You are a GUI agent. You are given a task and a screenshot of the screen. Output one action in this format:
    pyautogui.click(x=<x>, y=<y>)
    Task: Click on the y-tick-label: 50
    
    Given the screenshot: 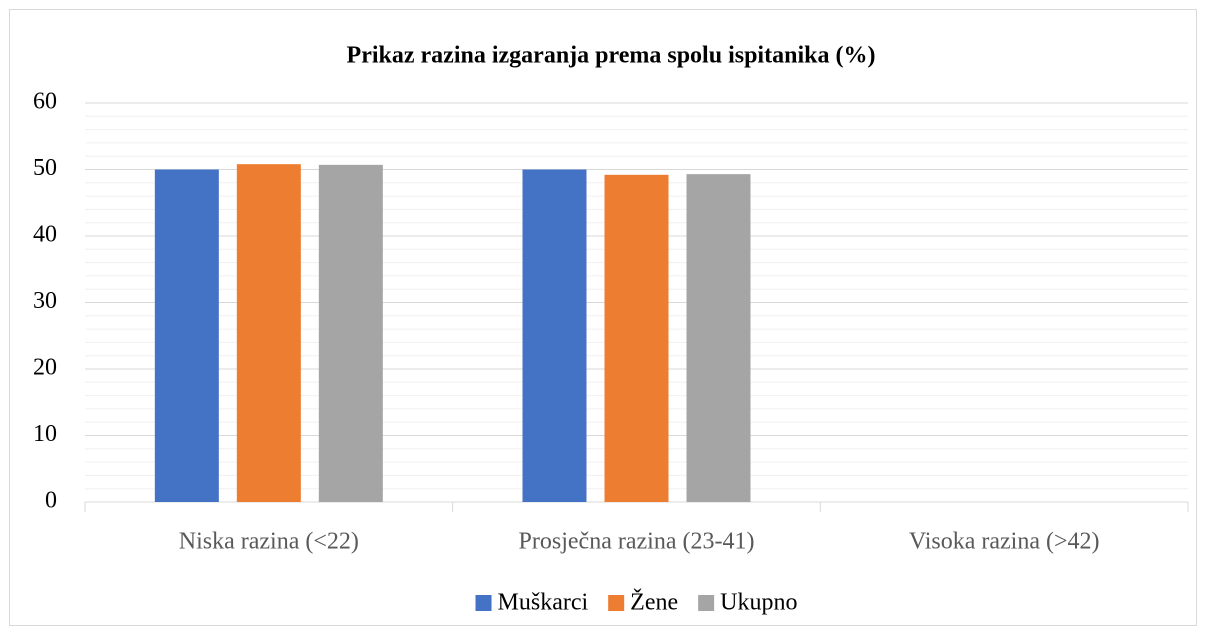 What is the action you would take?
    pyautogui.click(x=45, y=168)
    